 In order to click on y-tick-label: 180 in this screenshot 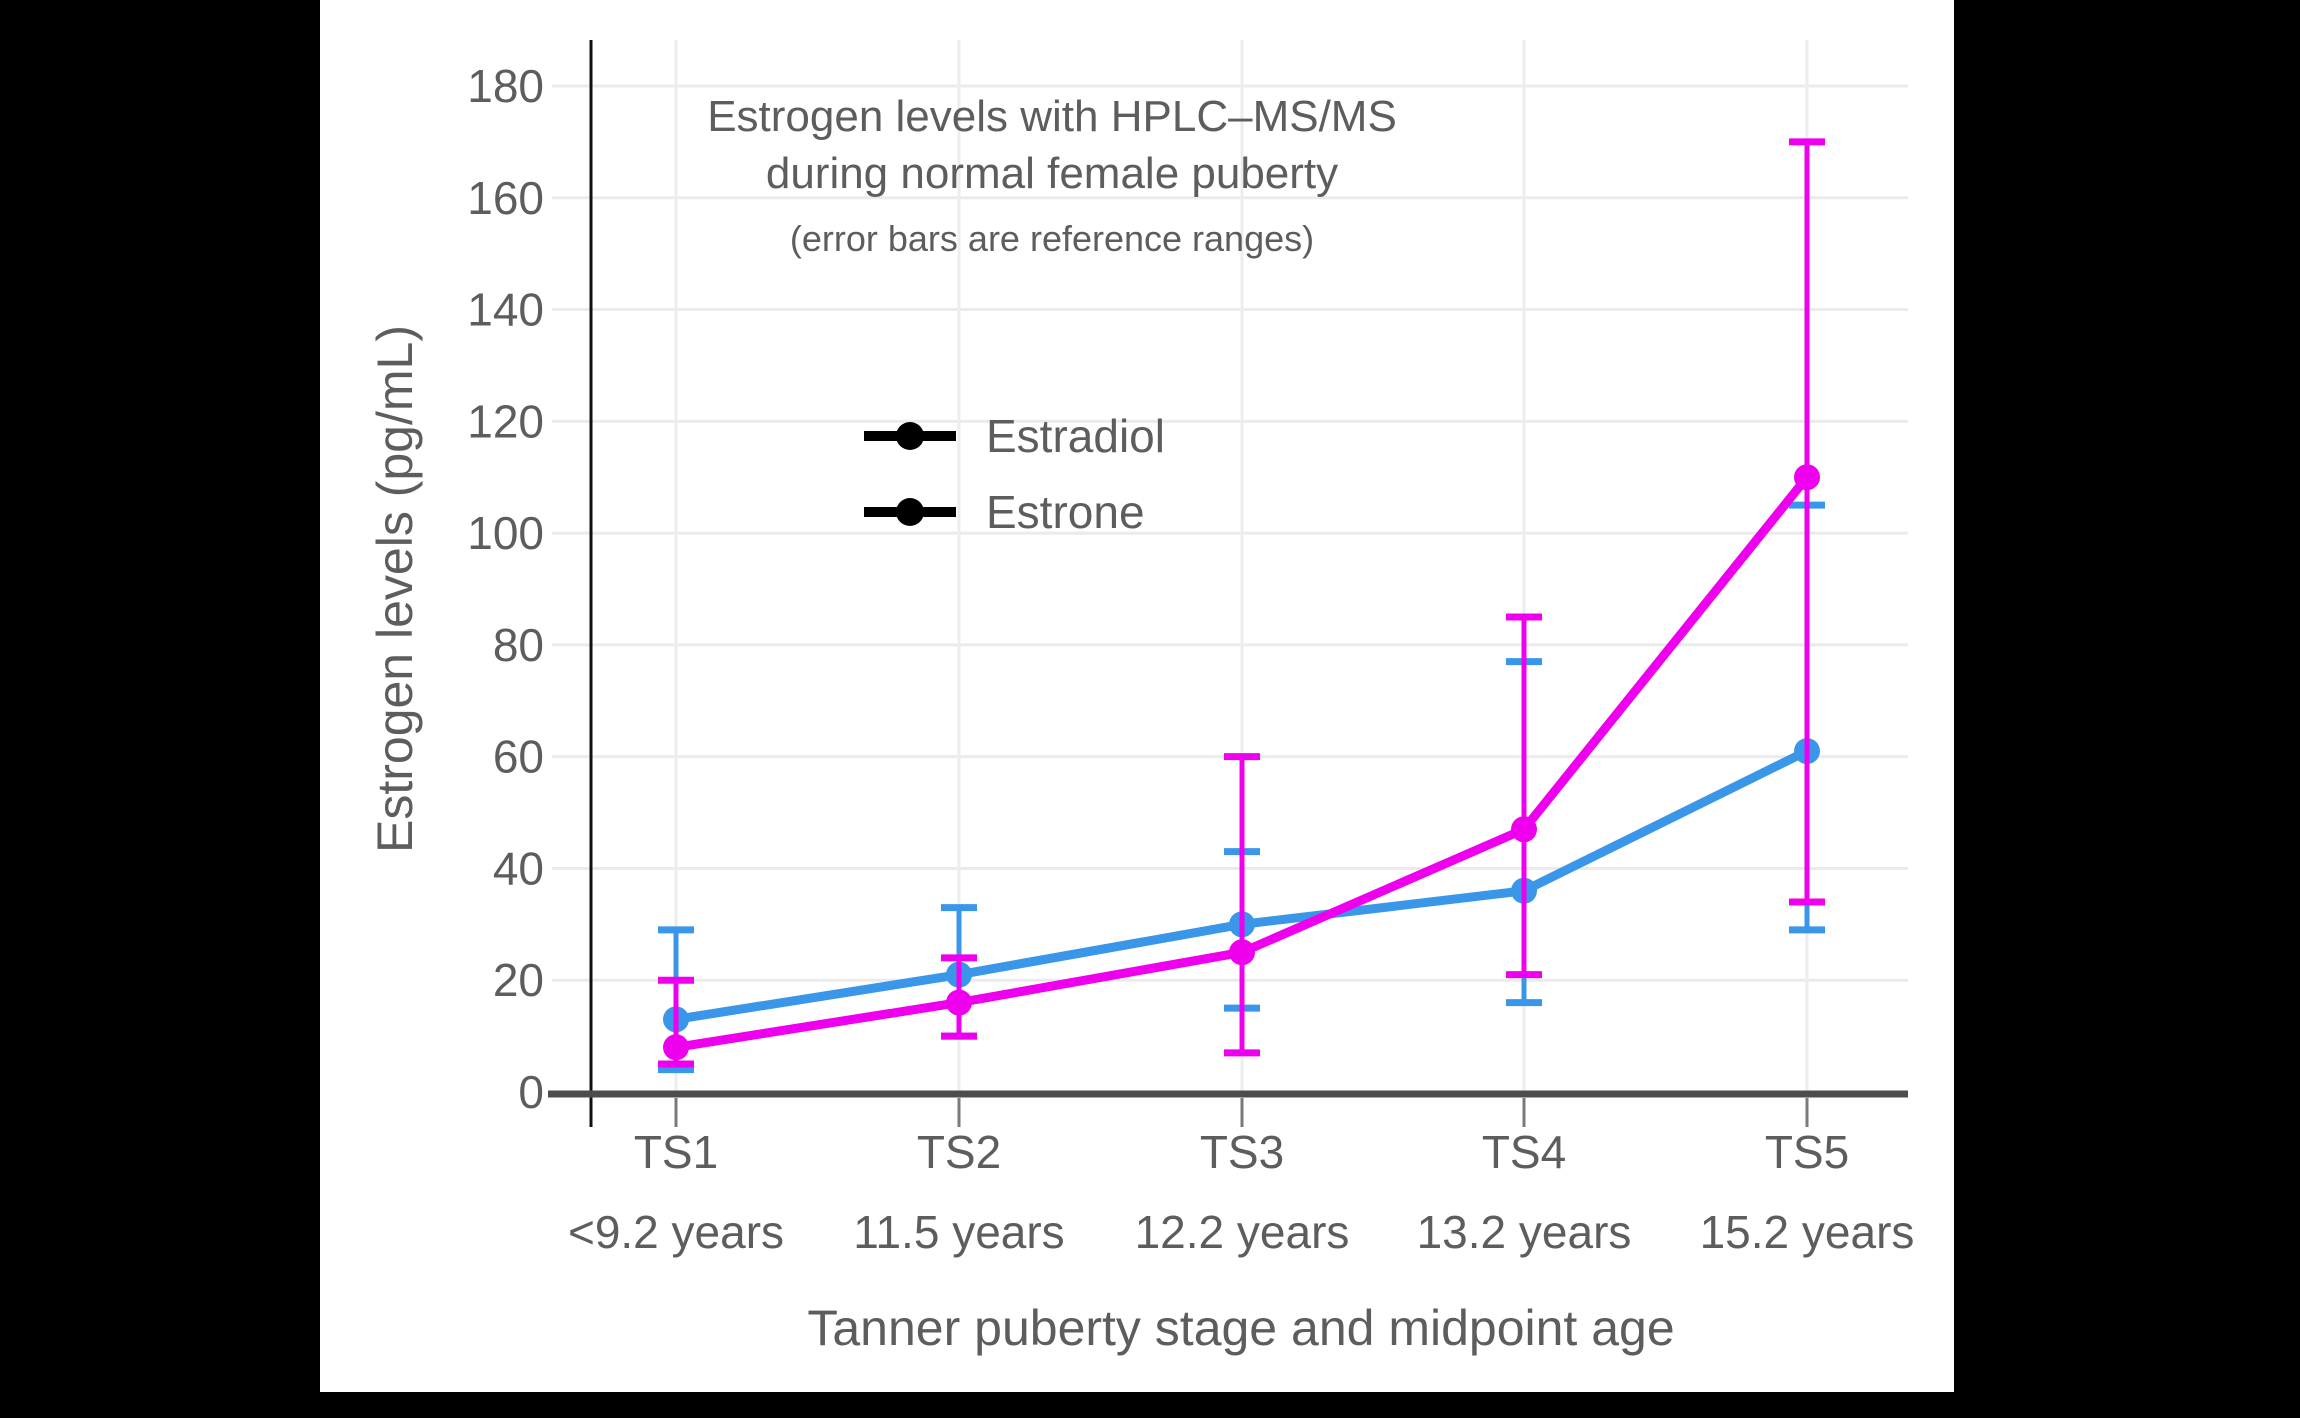, I will do `click(505, 86)`.